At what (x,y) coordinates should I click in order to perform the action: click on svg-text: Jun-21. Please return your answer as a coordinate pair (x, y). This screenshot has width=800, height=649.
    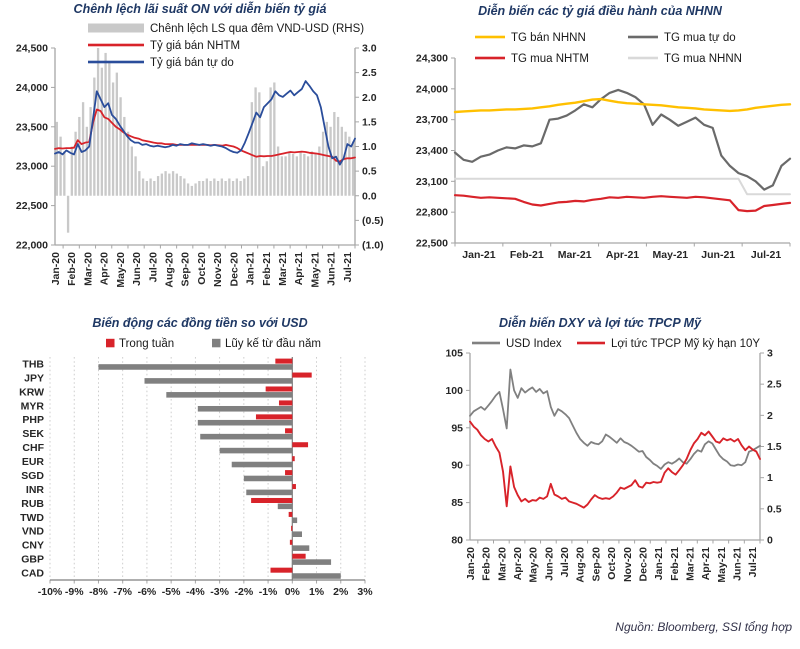
    Looking at the image, I should click on (718, 255).